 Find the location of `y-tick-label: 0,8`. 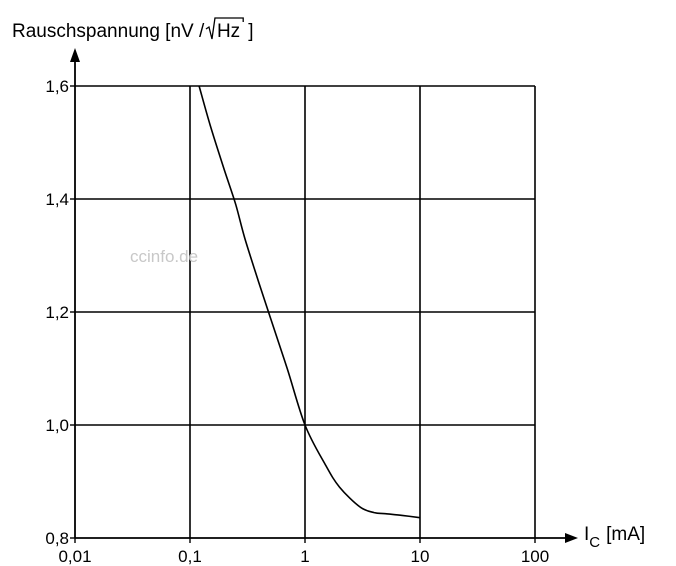

y-tick-label: 0,8 is located at coordinates (57, 538).